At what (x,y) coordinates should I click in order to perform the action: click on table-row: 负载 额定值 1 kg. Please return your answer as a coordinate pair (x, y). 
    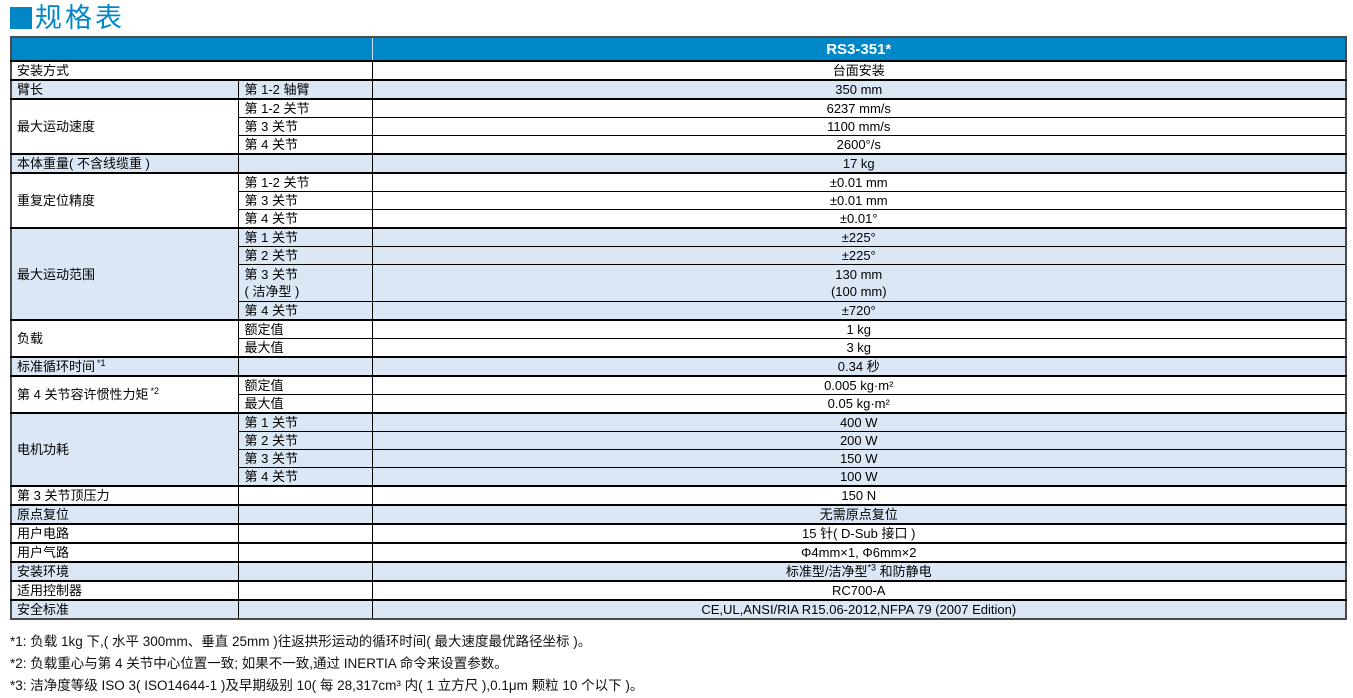
    Looking at the image, I should click on (678, 338).